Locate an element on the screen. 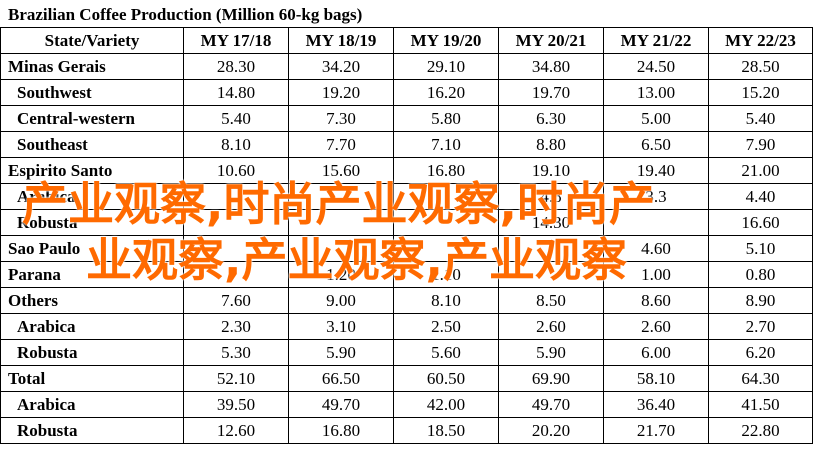 Image resolution: width=814 pixels, height=449 pixels. table-cell: 15.60 is located at coordinates (341, 170).